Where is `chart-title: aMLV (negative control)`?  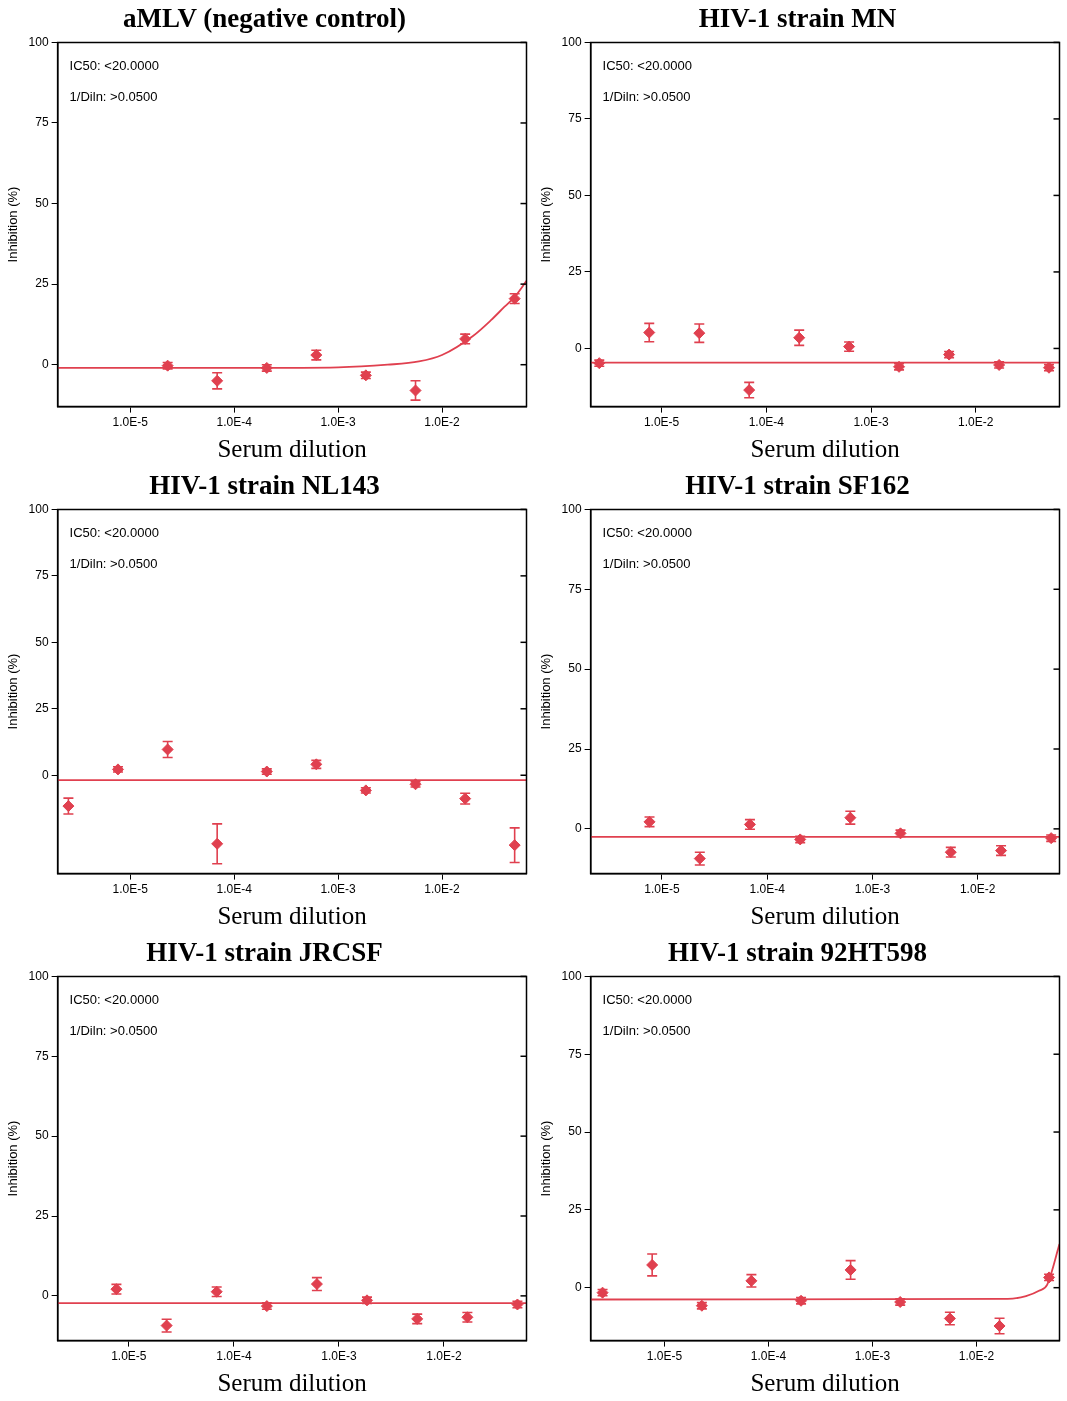
chart-title: aMLV (negative control) is located at coordinates (264, 18).